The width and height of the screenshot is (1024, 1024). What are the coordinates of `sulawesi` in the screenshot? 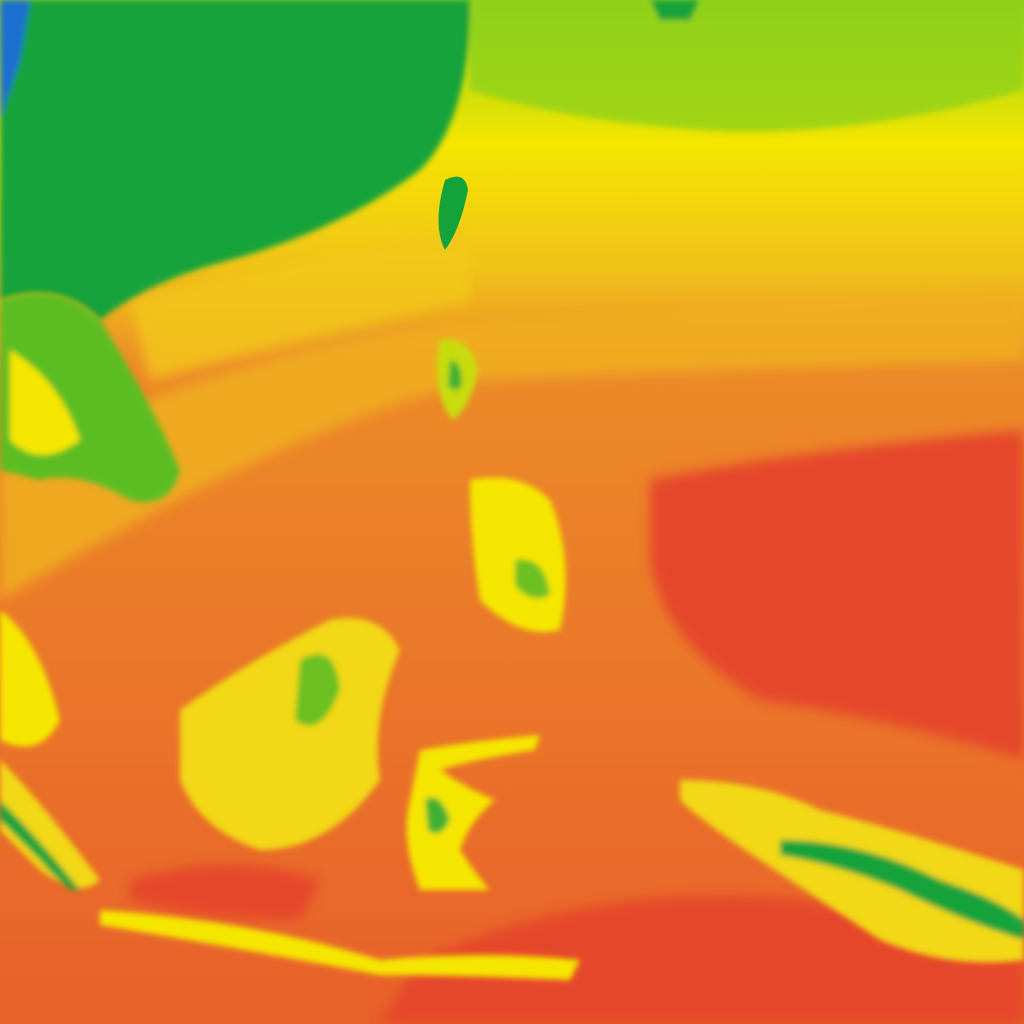 It's located at (473, 812).